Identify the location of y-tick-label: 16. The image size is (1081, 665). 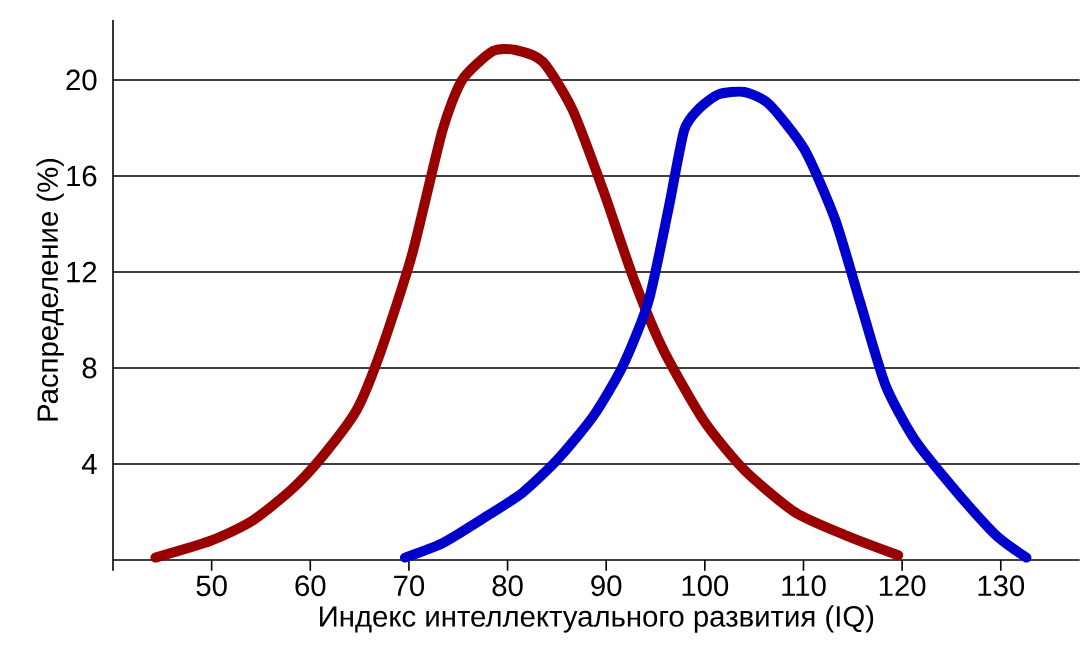
(82, 176).